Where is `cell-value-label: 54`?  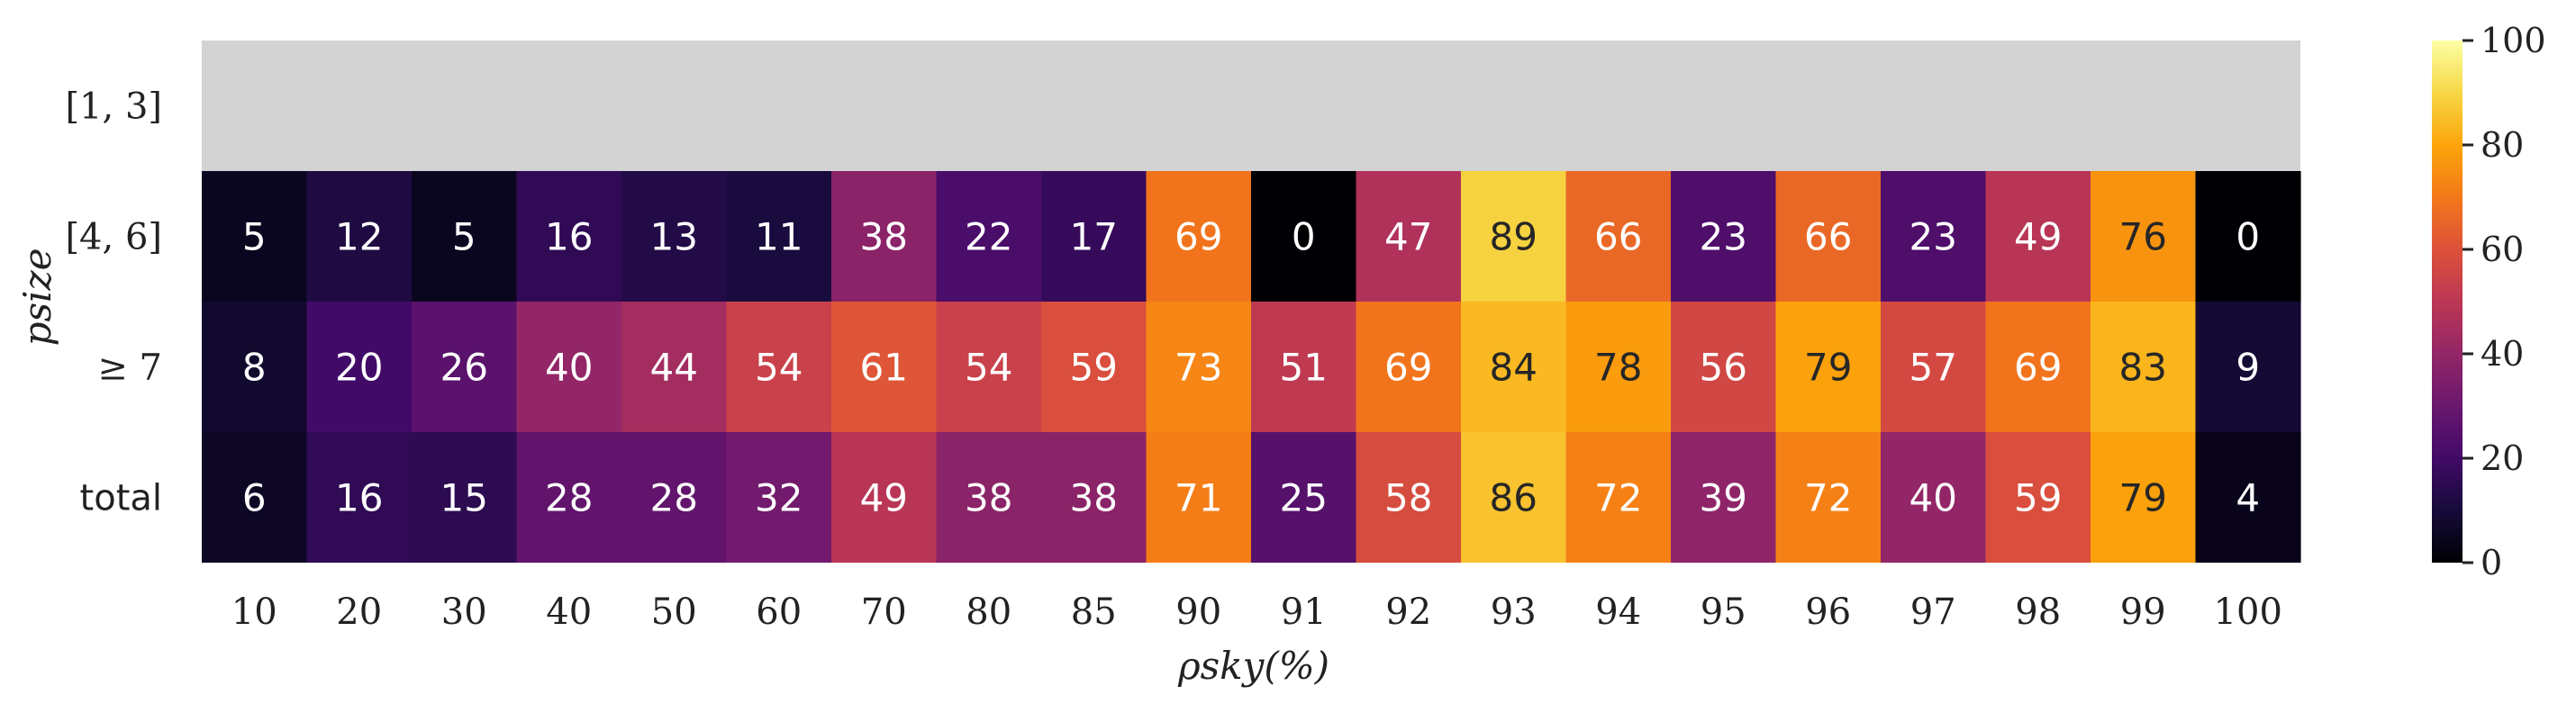
cell-value-label: 54 is located at coordinates (988, 368).